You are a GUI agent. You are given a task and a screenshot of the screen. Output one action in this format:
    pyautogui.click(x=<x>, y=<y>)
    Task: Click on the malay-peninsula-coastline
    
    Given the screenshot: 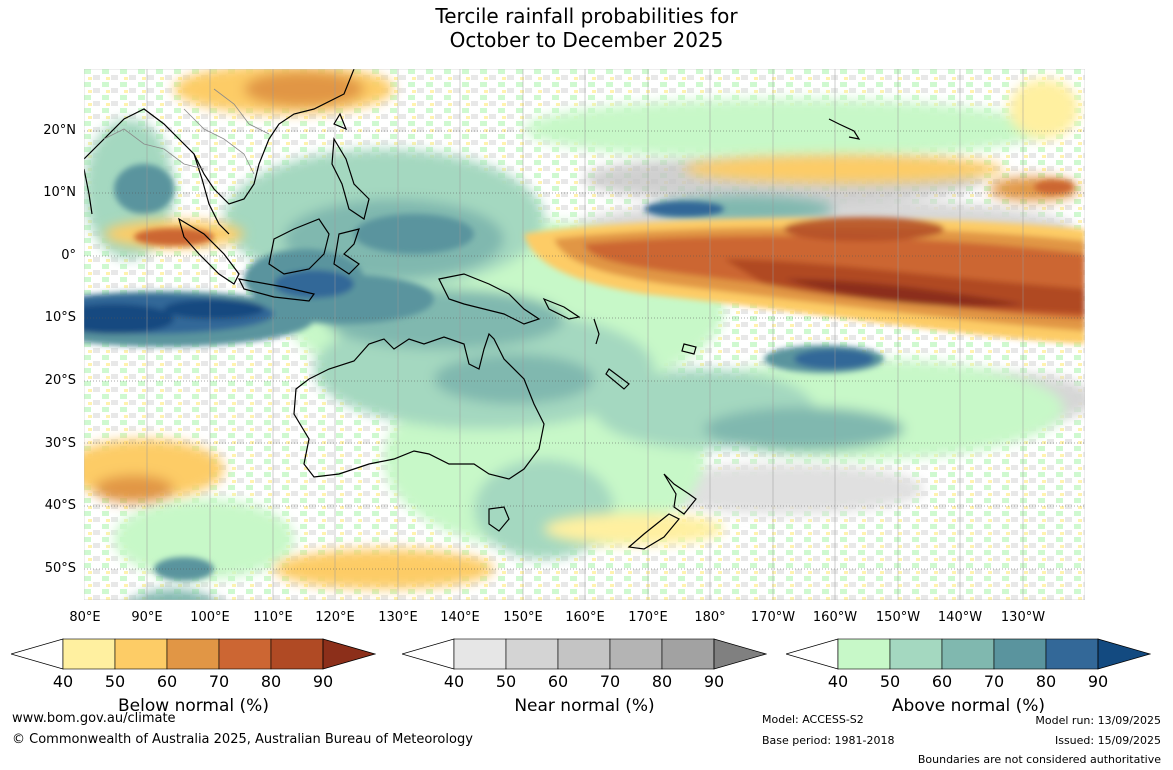 What is the action you would take?
    pyautogui.click(x=211, y=194)
    